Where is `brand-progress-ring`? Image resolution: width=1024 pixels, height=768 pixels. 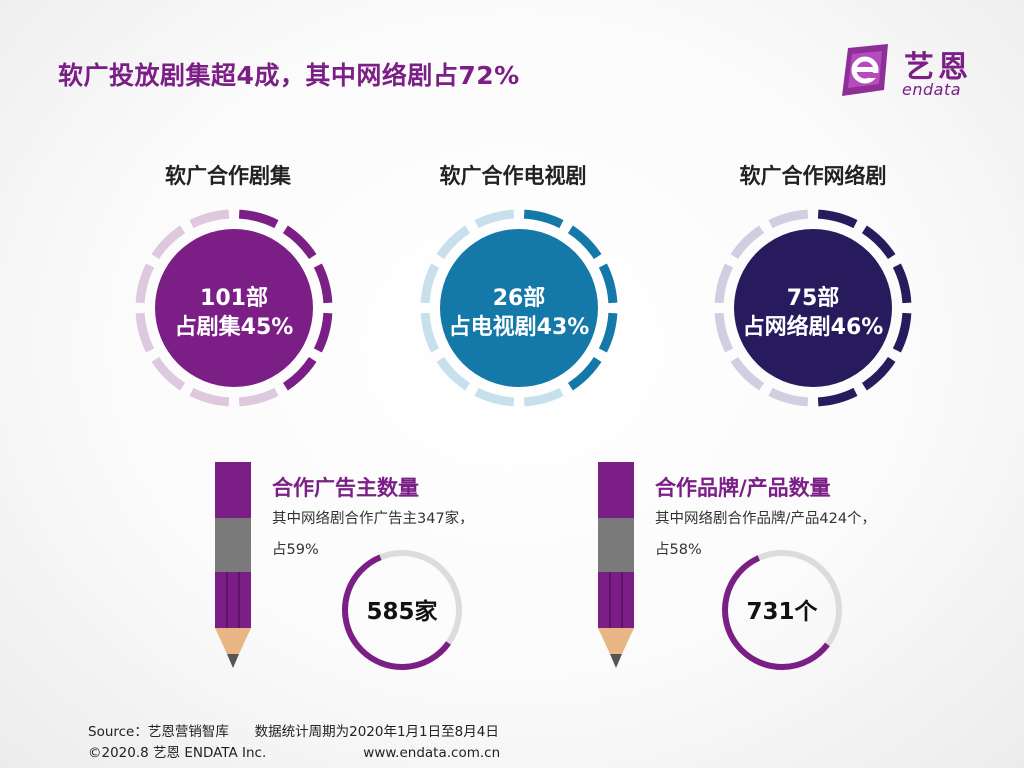 brand-progress-ring is located at coordinates (782, 610).